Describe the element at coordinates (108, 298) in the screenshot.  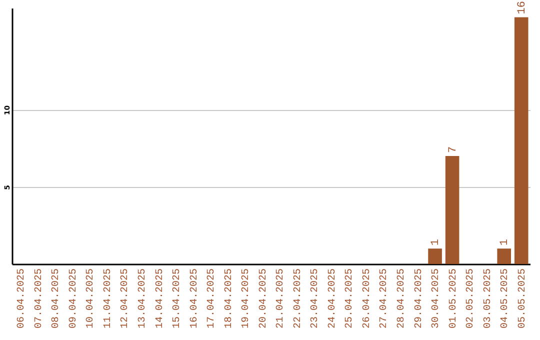
I see `x-tick-label: 11.04.2025` at that location.